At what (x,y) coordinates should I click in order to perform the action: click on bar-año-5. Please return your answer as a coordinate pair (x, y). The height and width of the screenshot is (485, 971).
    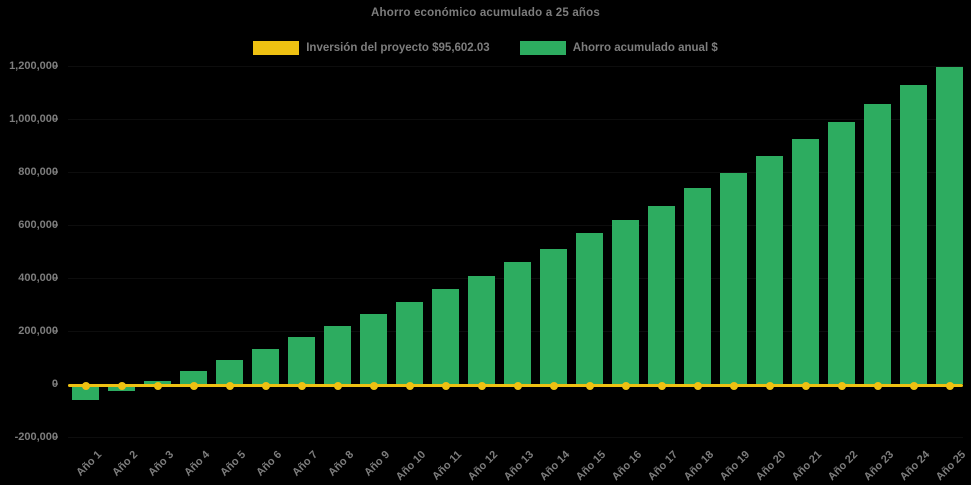
    Looking at the image, I should click on (229, 372).